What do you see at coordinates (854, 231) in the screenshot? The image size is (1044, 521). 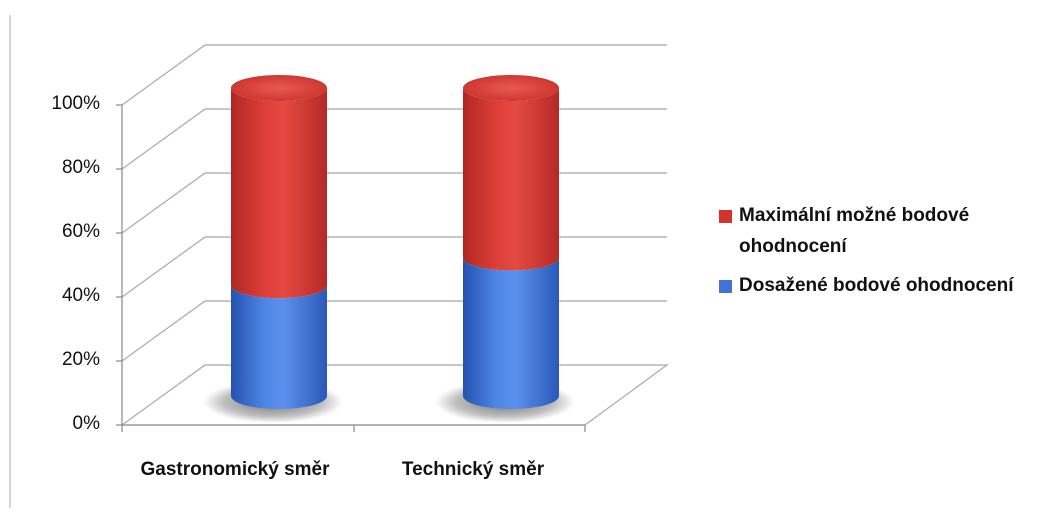 I see `legend-label-max: Maximální možné bodové ohodnocení` at bounding box center [854, 231].